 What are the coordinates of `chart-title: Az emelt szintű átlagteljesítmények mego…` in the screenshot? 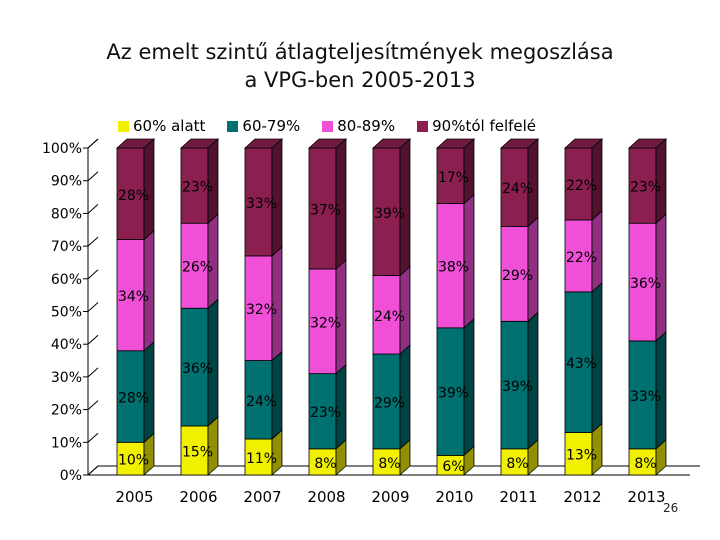 It's located at (360, 66).